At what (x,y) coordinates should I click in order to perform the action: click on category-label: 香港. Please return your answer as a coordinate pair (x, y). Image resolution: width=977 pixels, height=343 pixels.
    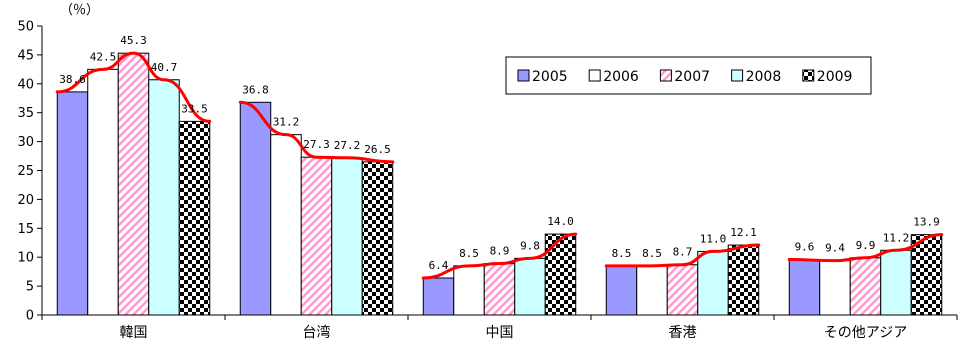
    Looking at the image, I should click on (683, 333).